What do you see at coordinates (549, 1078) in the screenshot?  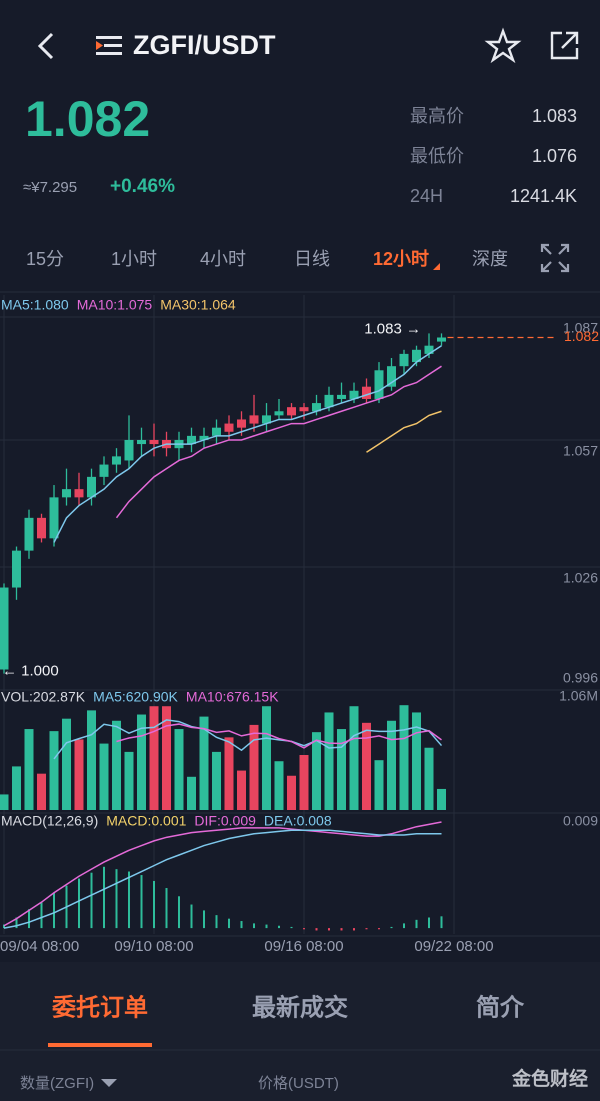 I see `watermark: 金色财经` at bounding box center [549, 1078].